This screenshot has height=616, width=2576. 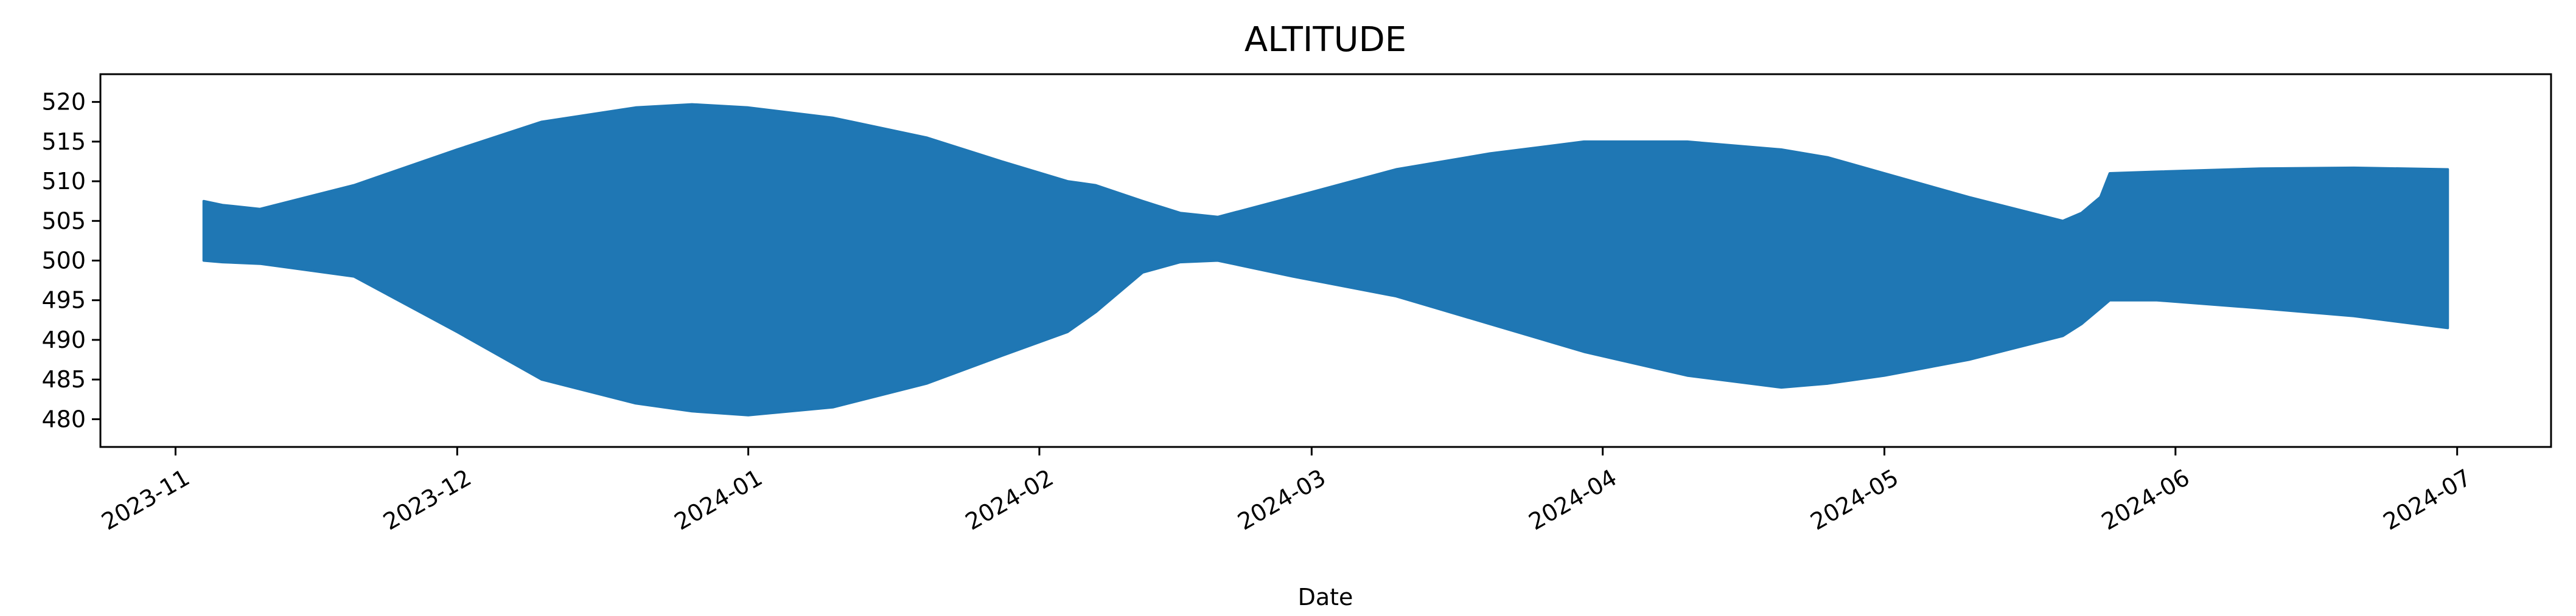 I want to click on x-tick-label: 2024-01, so click(x=718, y=499).